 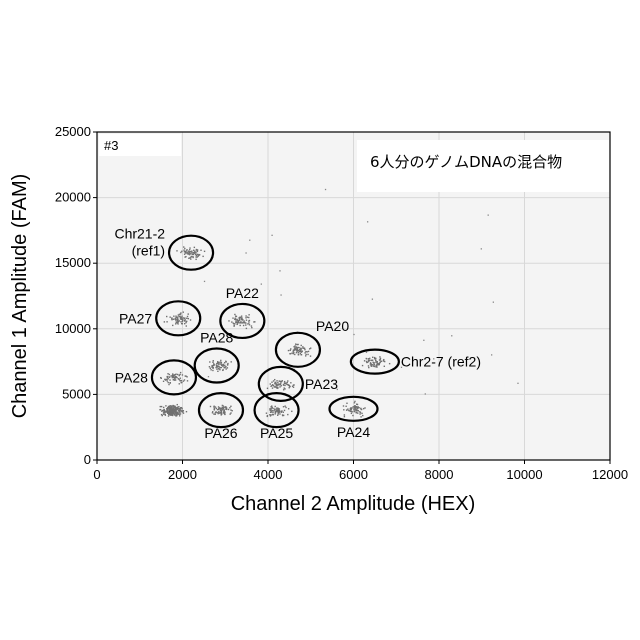 What do you see at coordinates (524, 474) in the screenshot?
I see `x-tick-label: 10000` at bounding box center [524, 474].